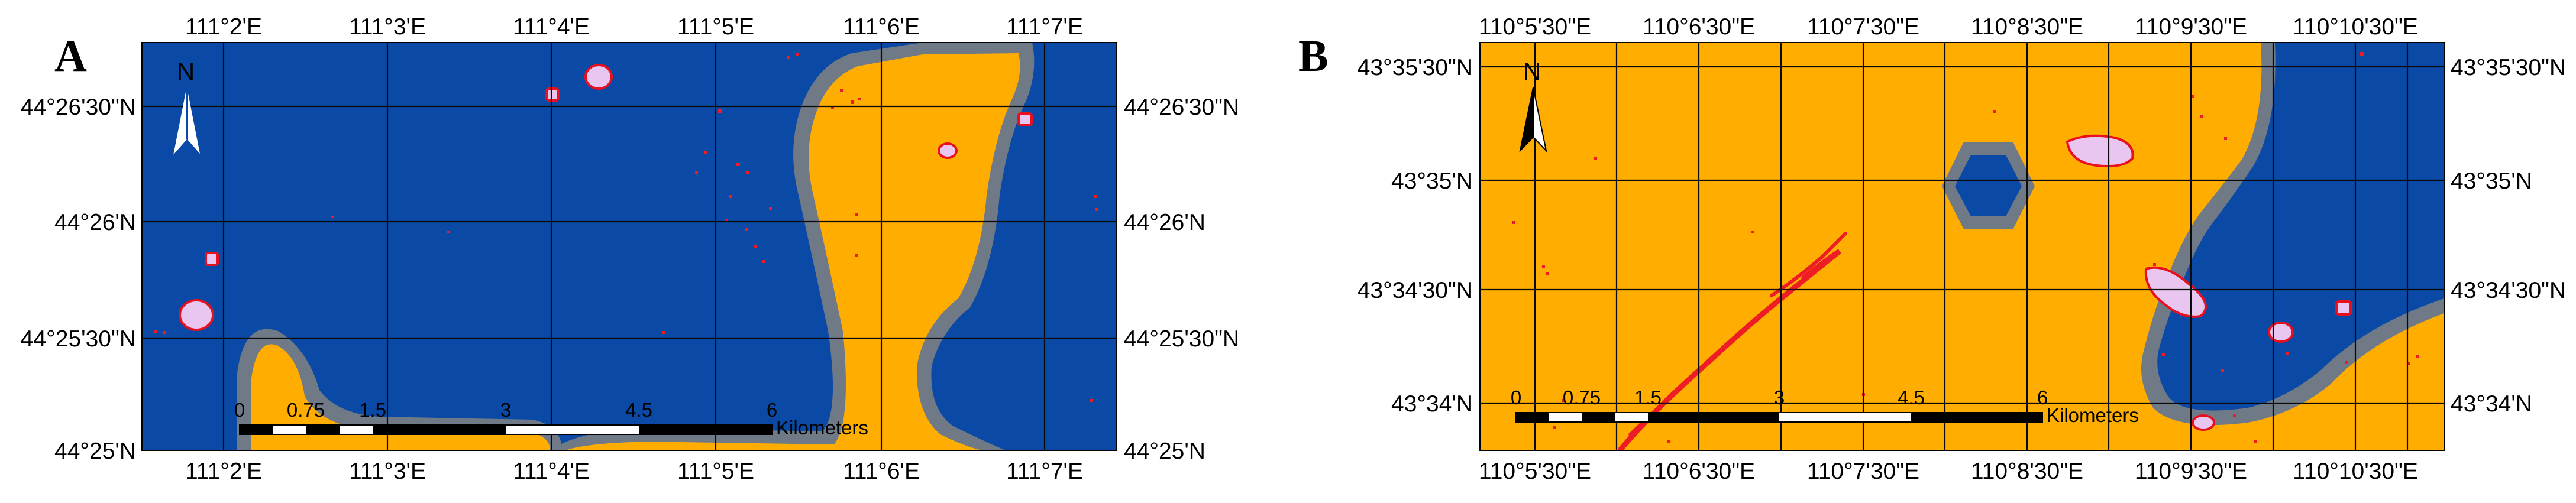  Describe the element at coordinates (1415, 236) in the screenshot. I see `left-ticks: 43°35'30"N 43°35'N 43°34'30"N 43°34'N` at that location.